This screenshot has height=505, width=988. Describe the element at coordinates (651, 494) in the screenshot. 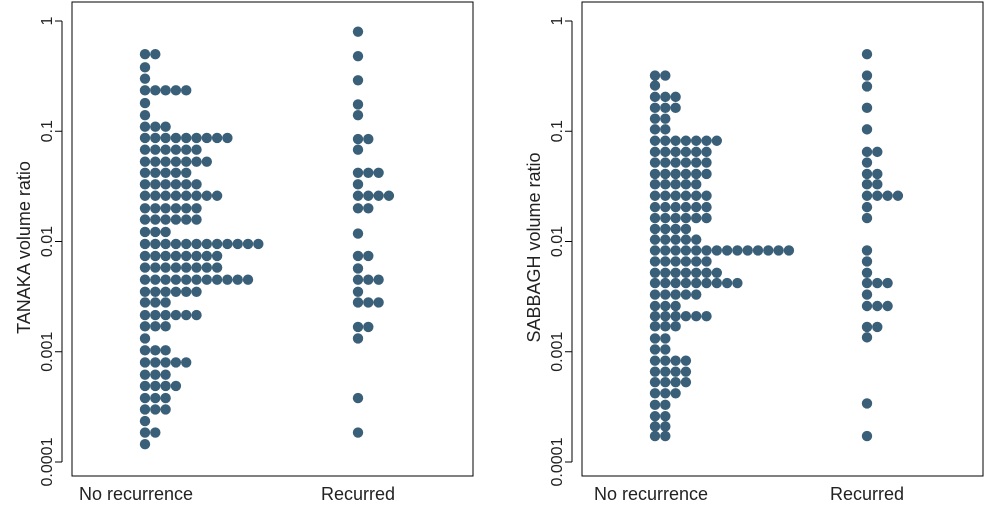

I see `category-label: No recurrence` at that location.